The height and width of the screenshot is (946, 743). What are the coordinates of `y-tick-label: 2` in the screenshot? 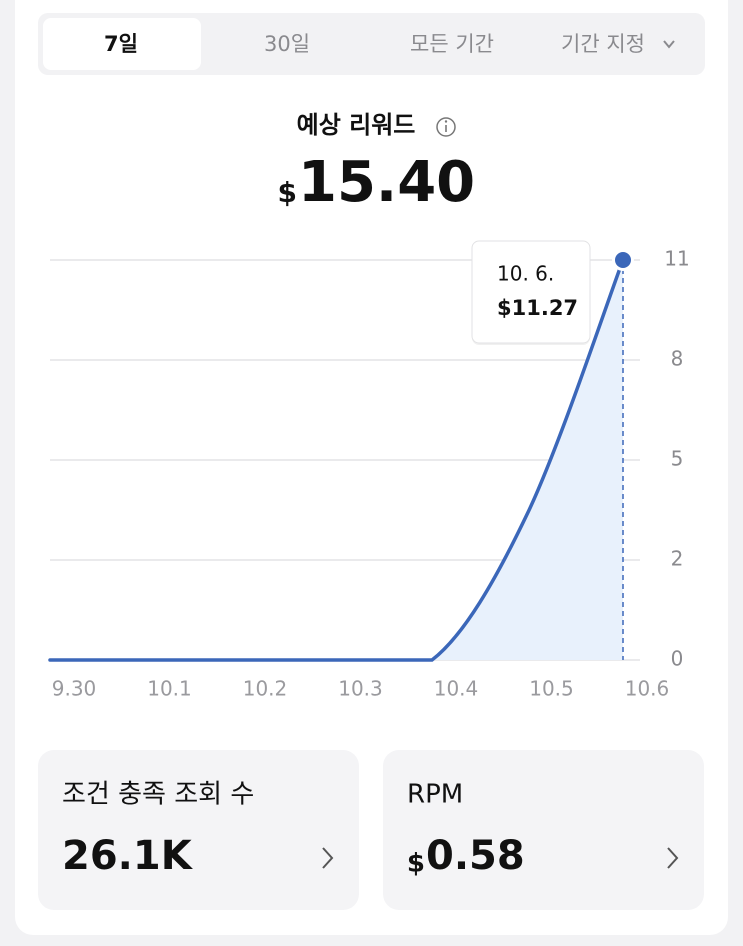 It's located at (677, 559).